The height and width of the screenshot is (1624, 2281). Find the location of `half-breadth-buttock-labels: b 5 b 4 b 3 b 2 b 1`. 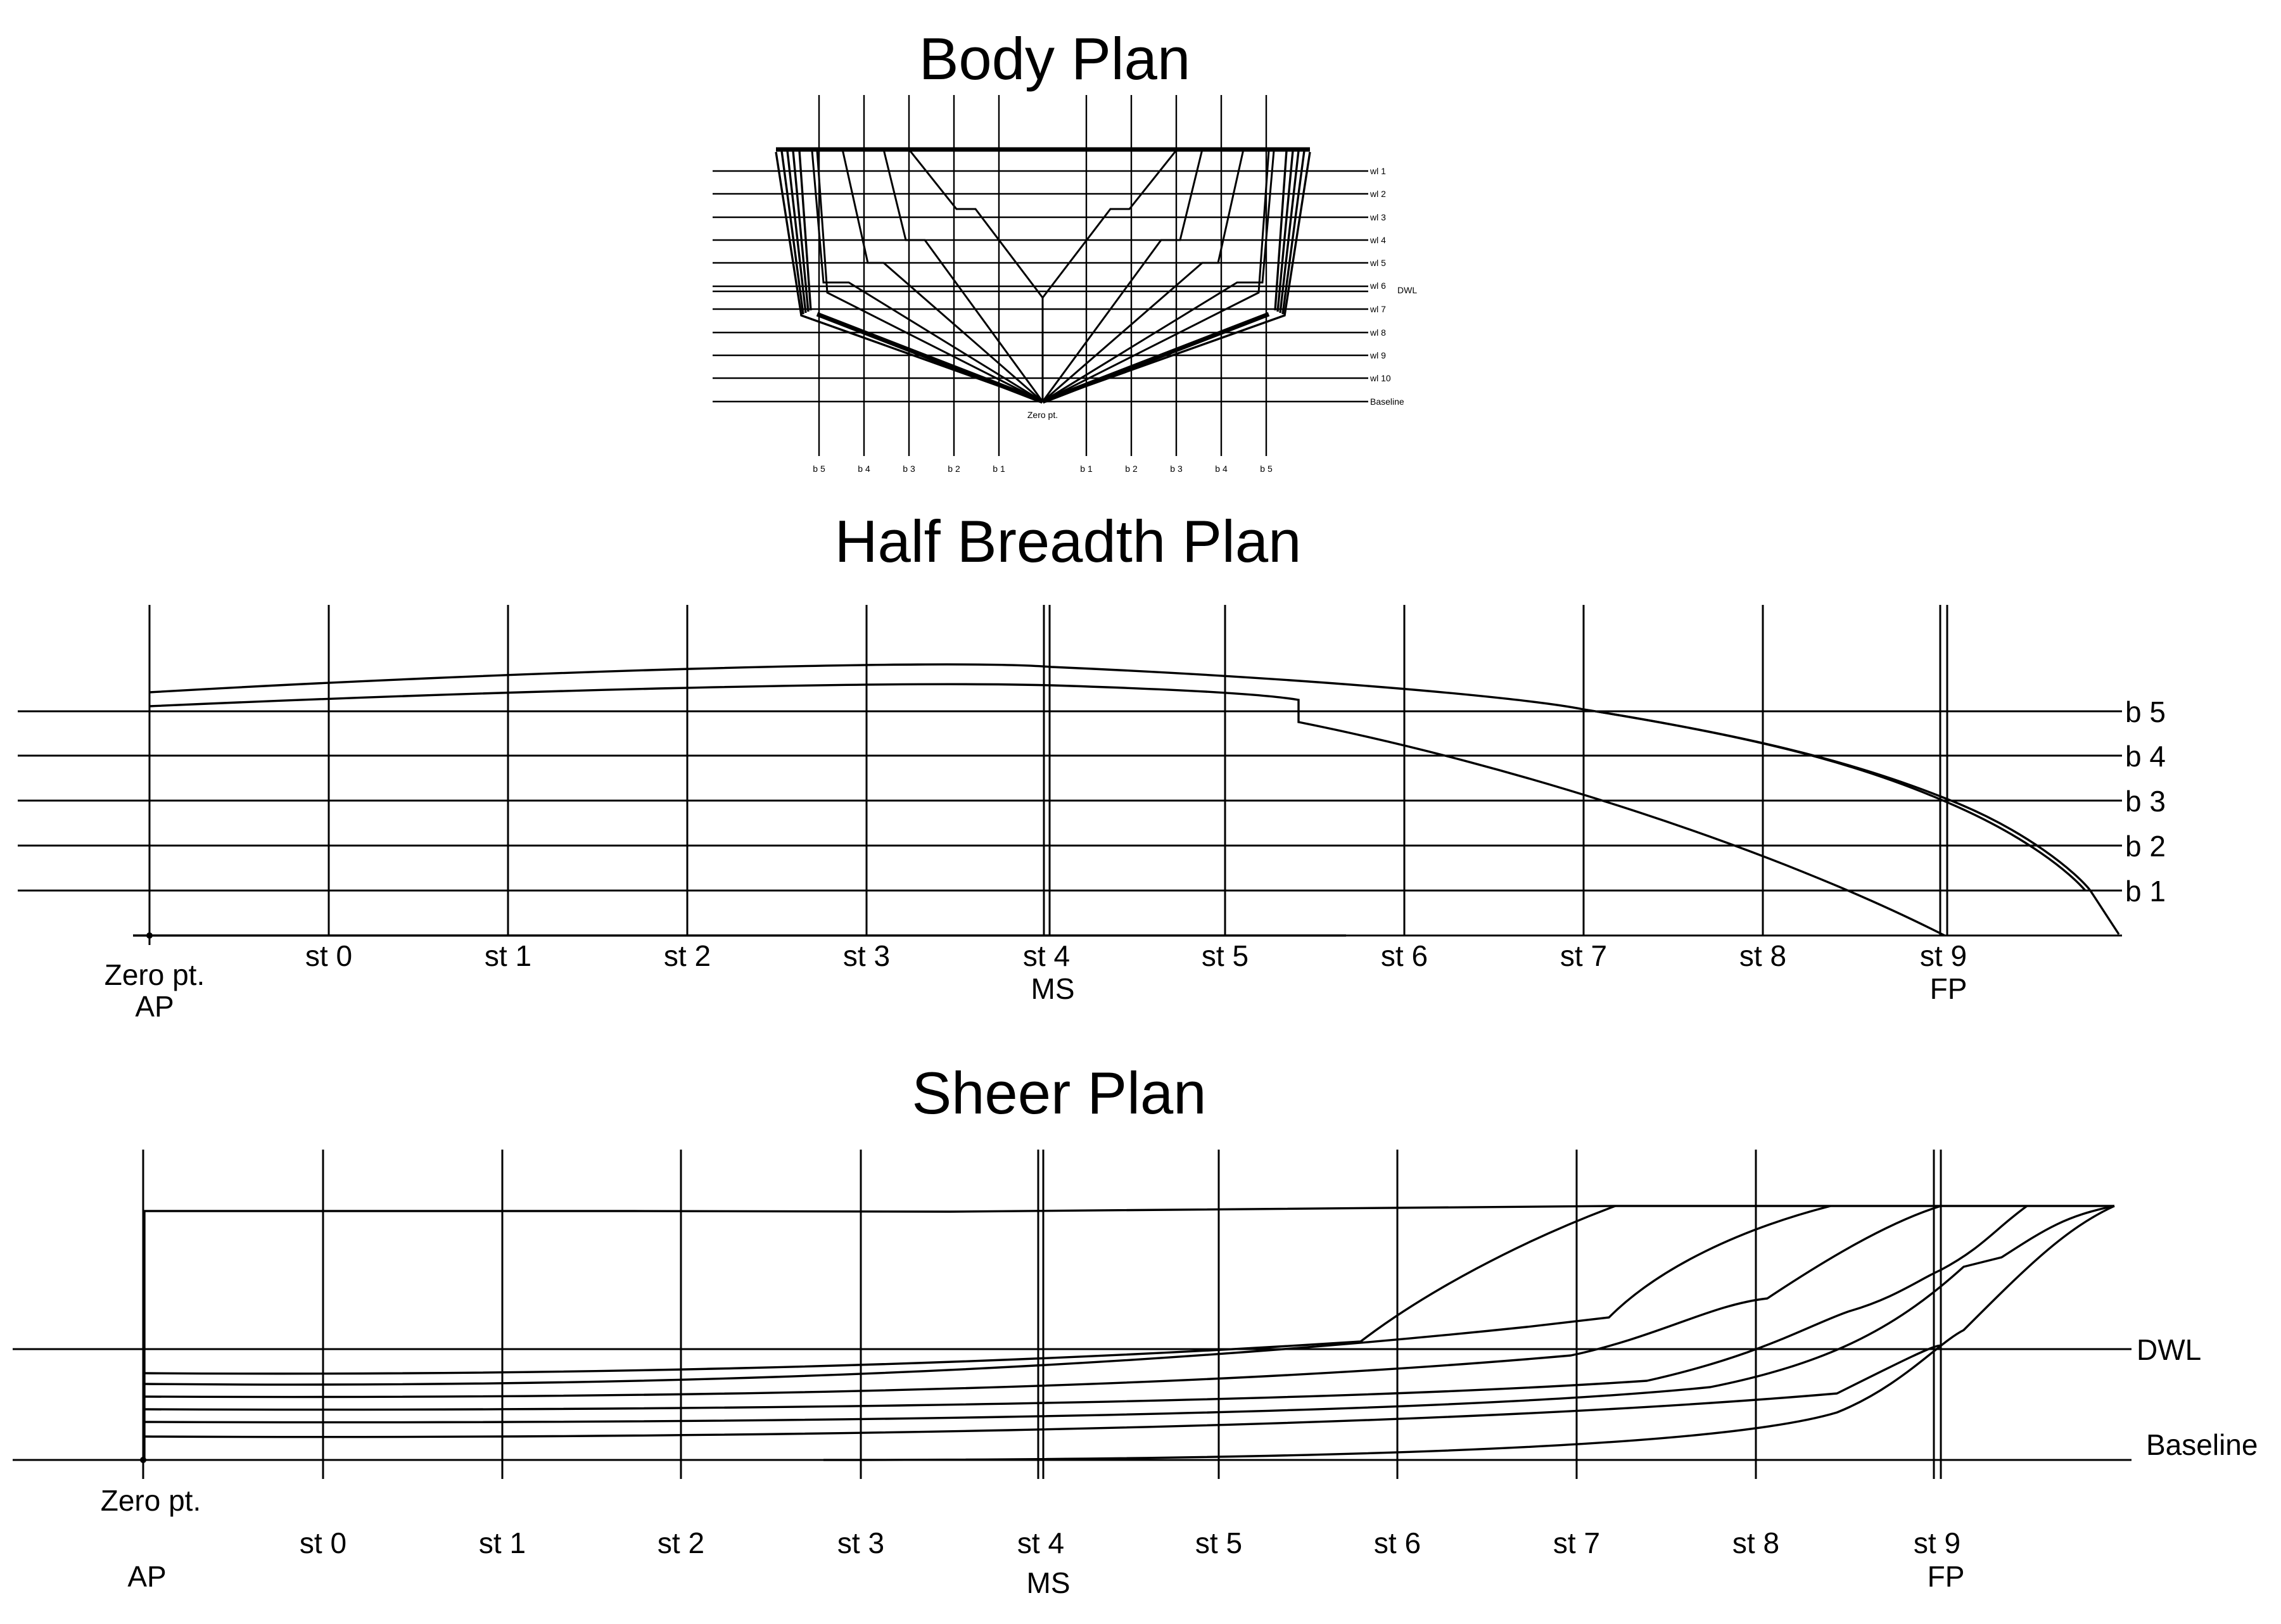

half-breadth-buttock-labels: b 5 b 4 b 3 b 2 b 1 is located at coordinates (2145, 801).